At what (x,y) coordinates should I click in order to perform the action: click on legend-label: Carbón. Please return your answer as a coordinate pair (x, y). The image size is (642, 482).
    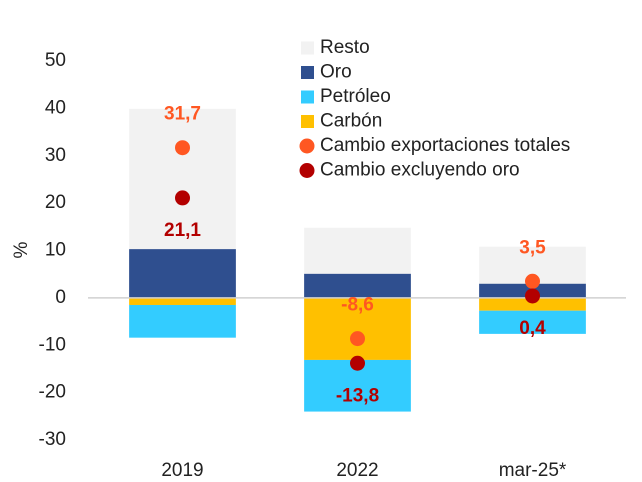
    Looking at the image, I should click on (351, 121).